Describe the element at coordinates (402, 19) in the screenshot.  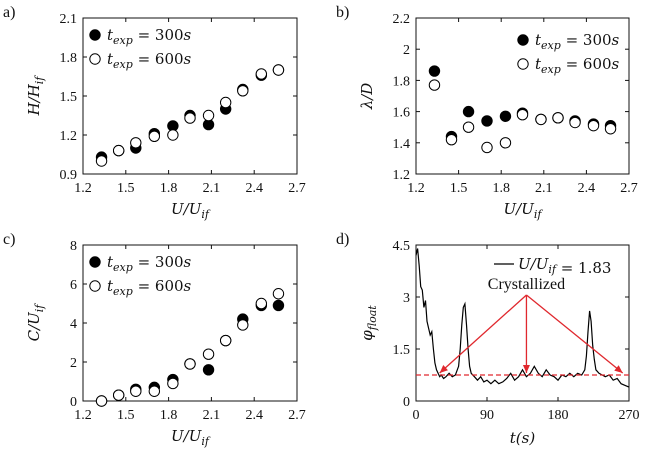
I see `y-tick-label: 2.2` at that location.